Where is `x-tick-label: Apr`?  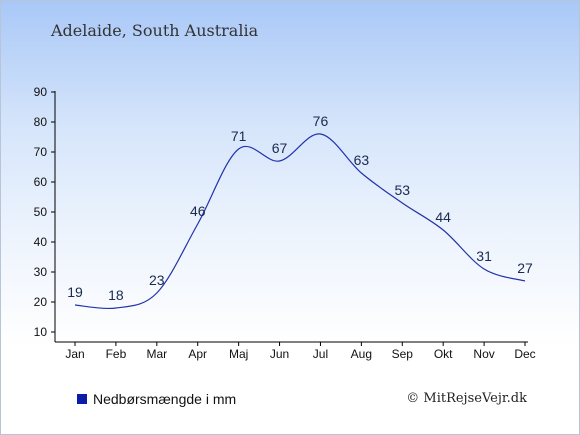 x-tick-label: Apr is located at coordinates (197, 354).